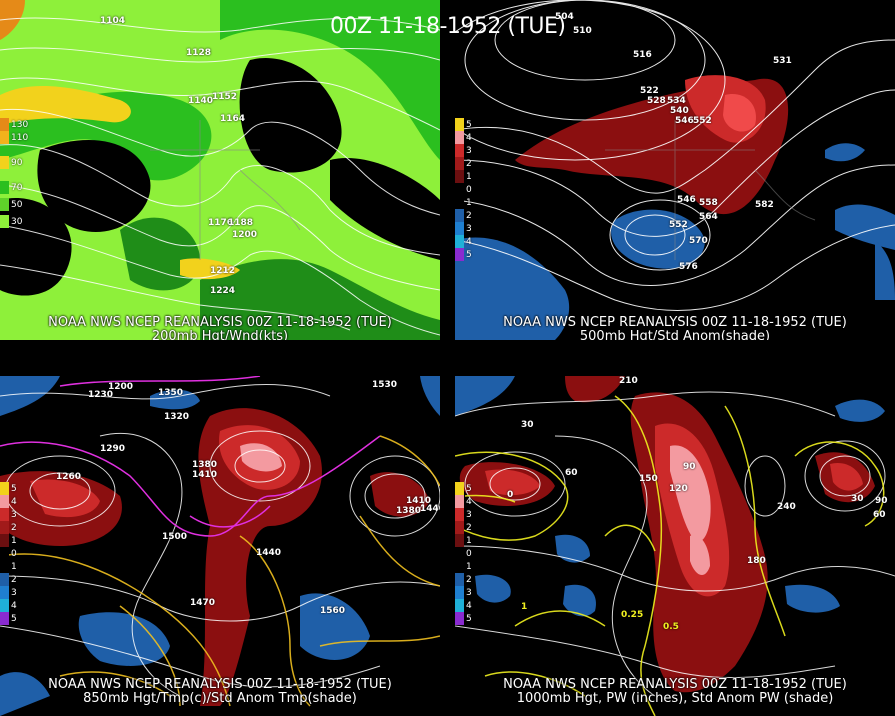  I want to click on anom850-legend: 5 4 3 2 1 0 1 2 3 4 5, so click(8, 553).